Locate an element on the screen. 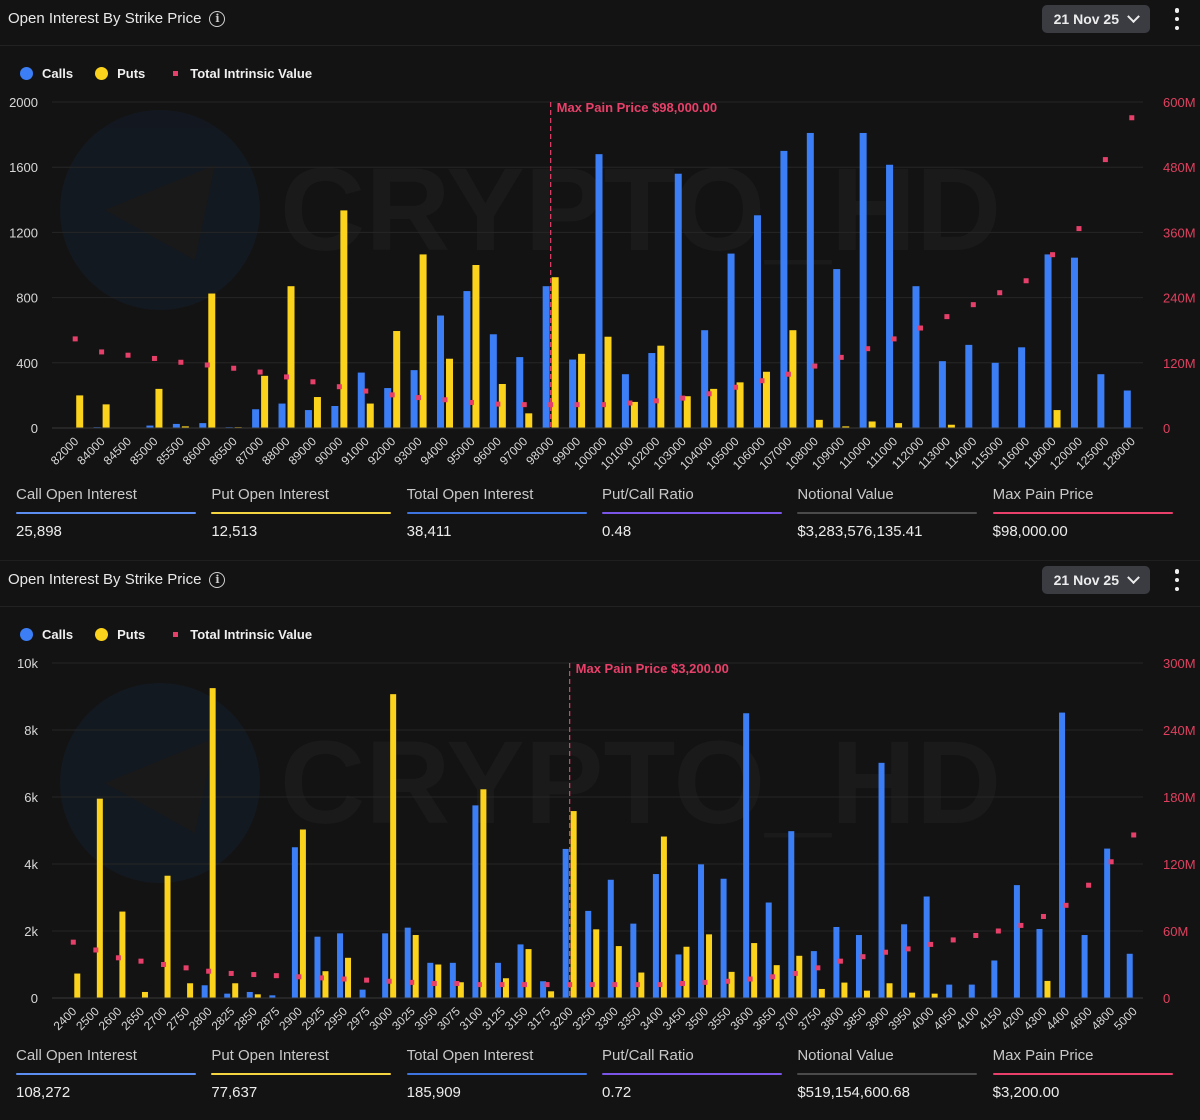 The height and width of the screenshot is (1120, 1200). legend-item-calls: Calls is located at coordinates (46, 73).